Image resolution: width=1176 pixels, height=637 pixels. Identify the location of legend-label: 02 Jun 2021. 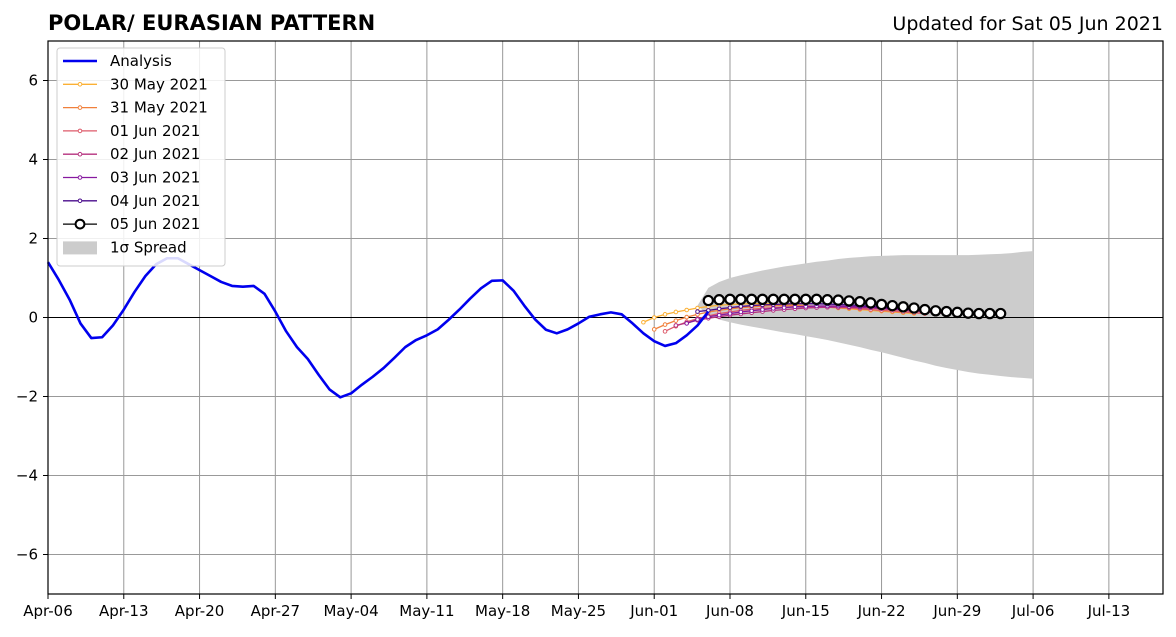
(155, 154).